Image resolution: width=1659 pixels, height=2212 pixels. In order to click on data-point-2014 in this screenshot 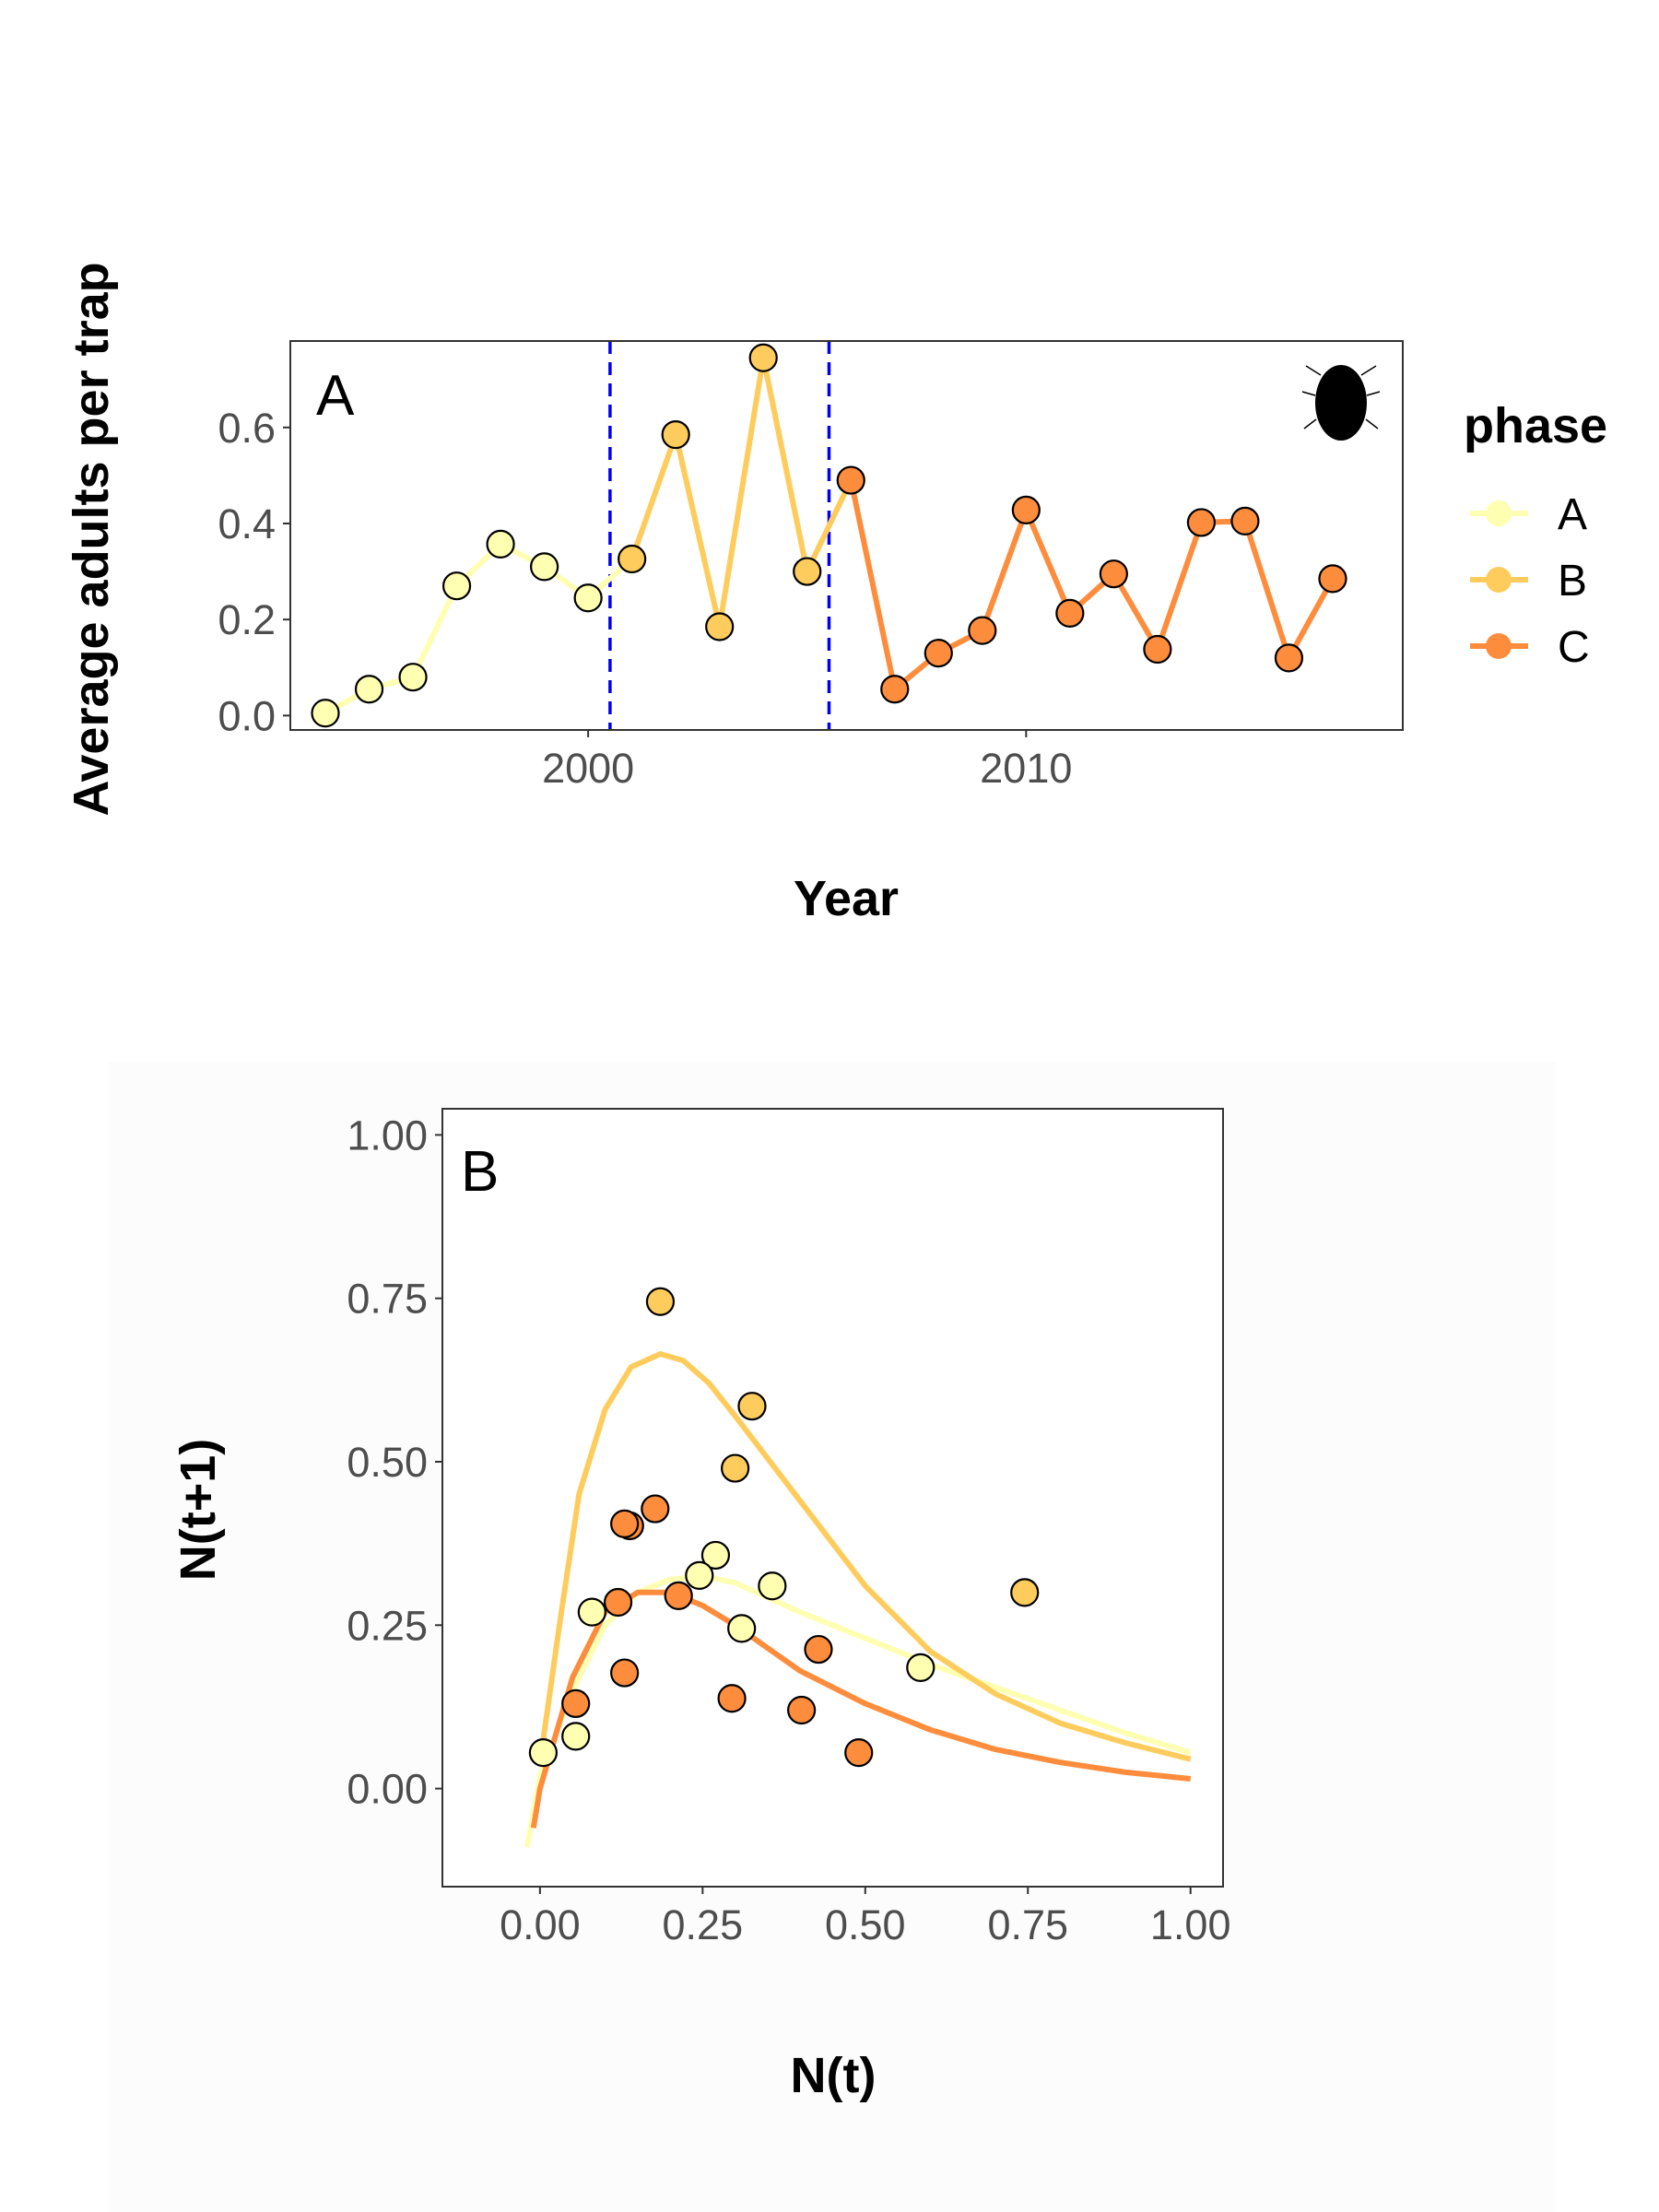, I will do `click(1201, 522)`.